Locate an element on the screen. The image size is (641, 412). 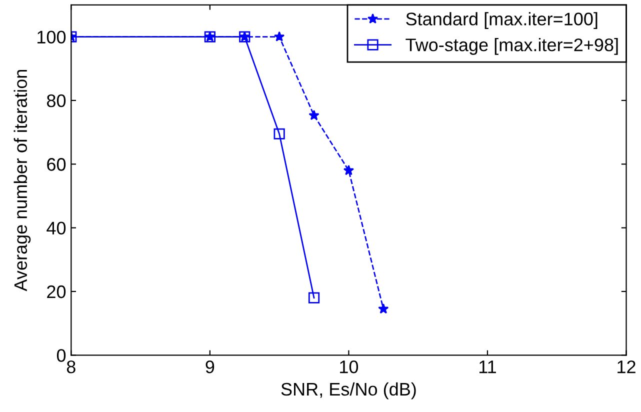
x-tick-label: 10 is located at coordinates (349, 367).